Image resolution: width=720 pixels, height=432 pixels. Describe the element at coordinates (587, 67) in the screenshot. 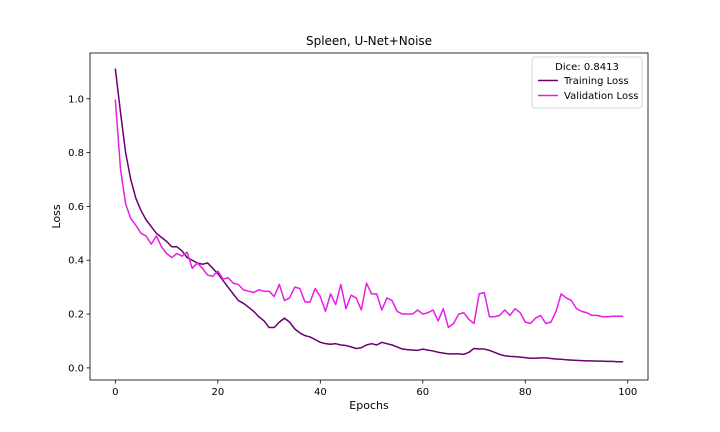

I see `legend-title: Dice: 0.8413` at that location.